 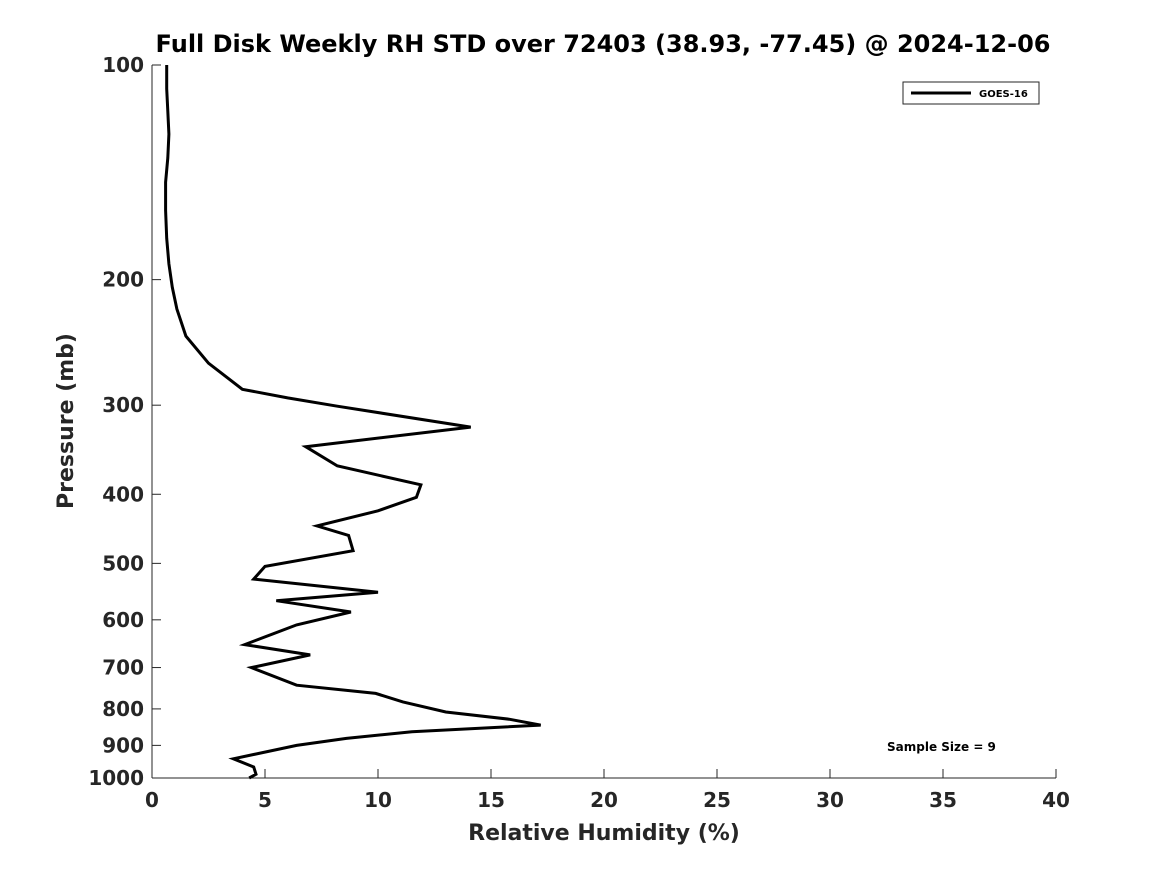 I want to click on y-axis-label: Pressure (mb), so click(x=66, y=421).